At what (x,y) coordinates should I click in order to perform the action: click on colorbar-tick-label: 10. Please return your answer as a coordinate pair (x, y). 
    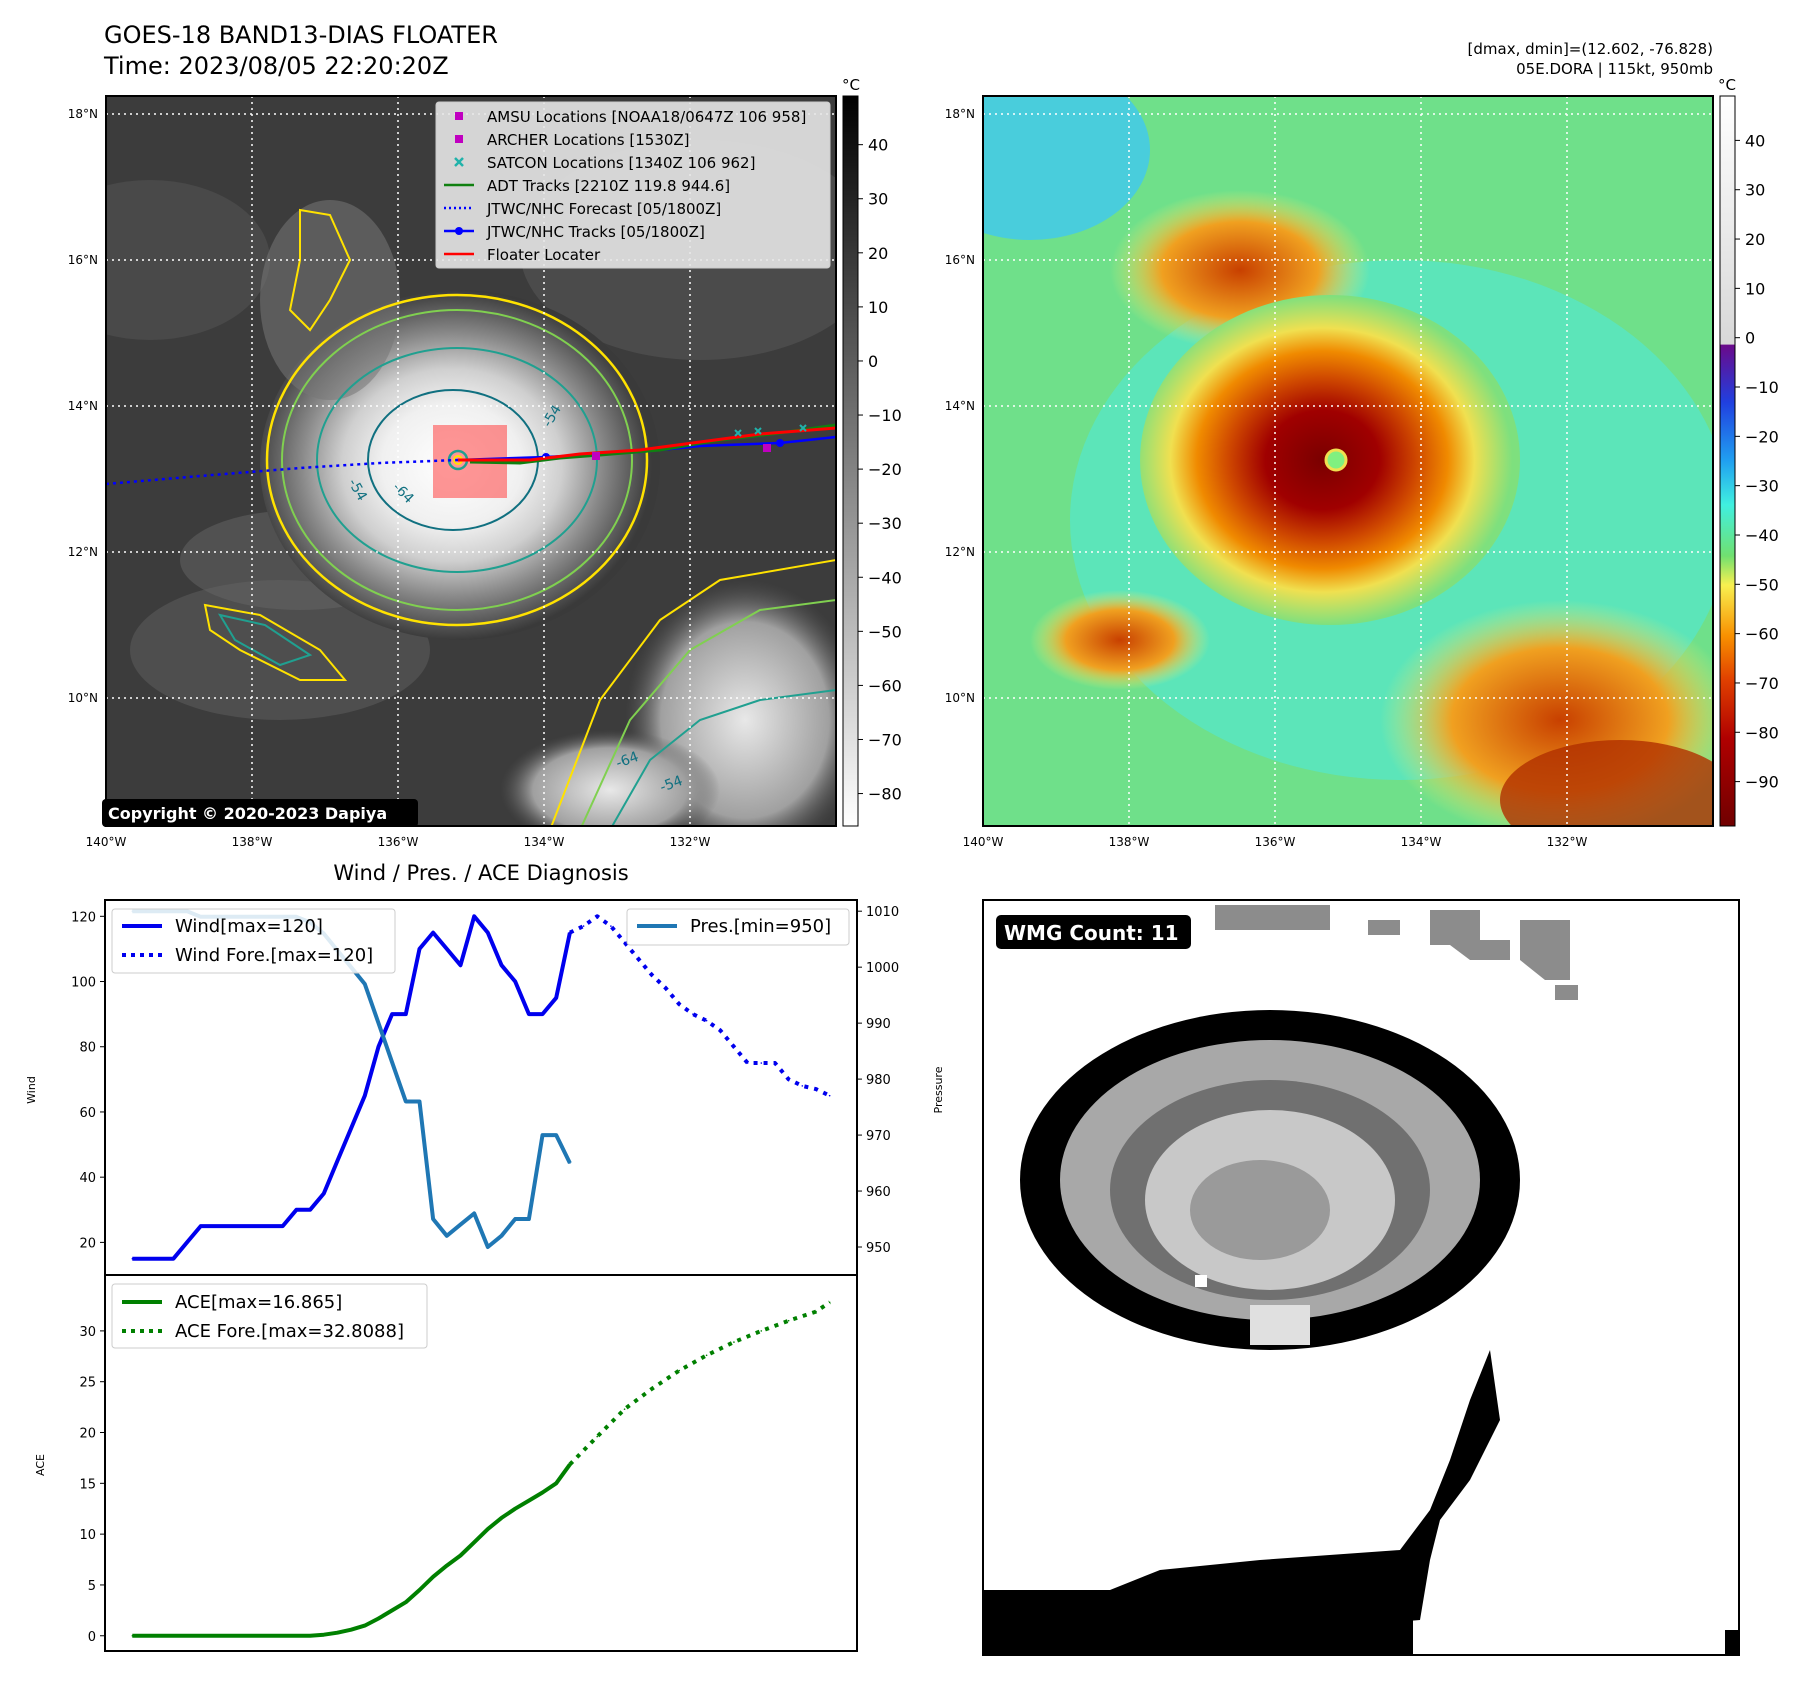
    Looking at the image, I should click on (878, 307).